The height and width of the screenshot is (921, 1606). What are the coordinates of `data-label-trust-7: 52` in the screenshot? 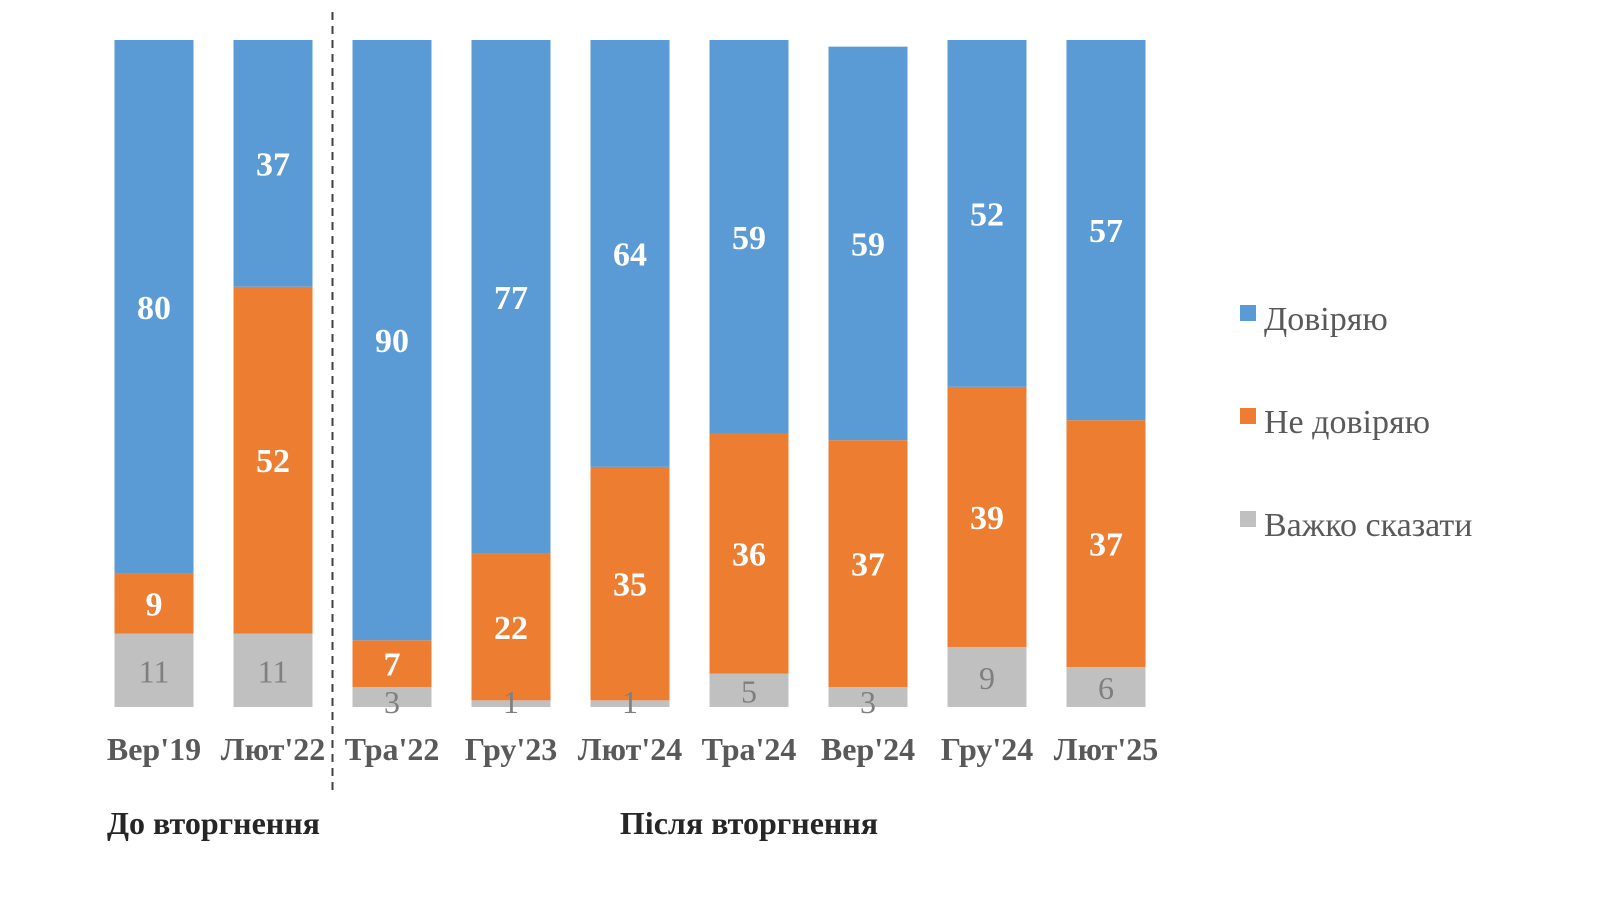 It's located at (987, 214).